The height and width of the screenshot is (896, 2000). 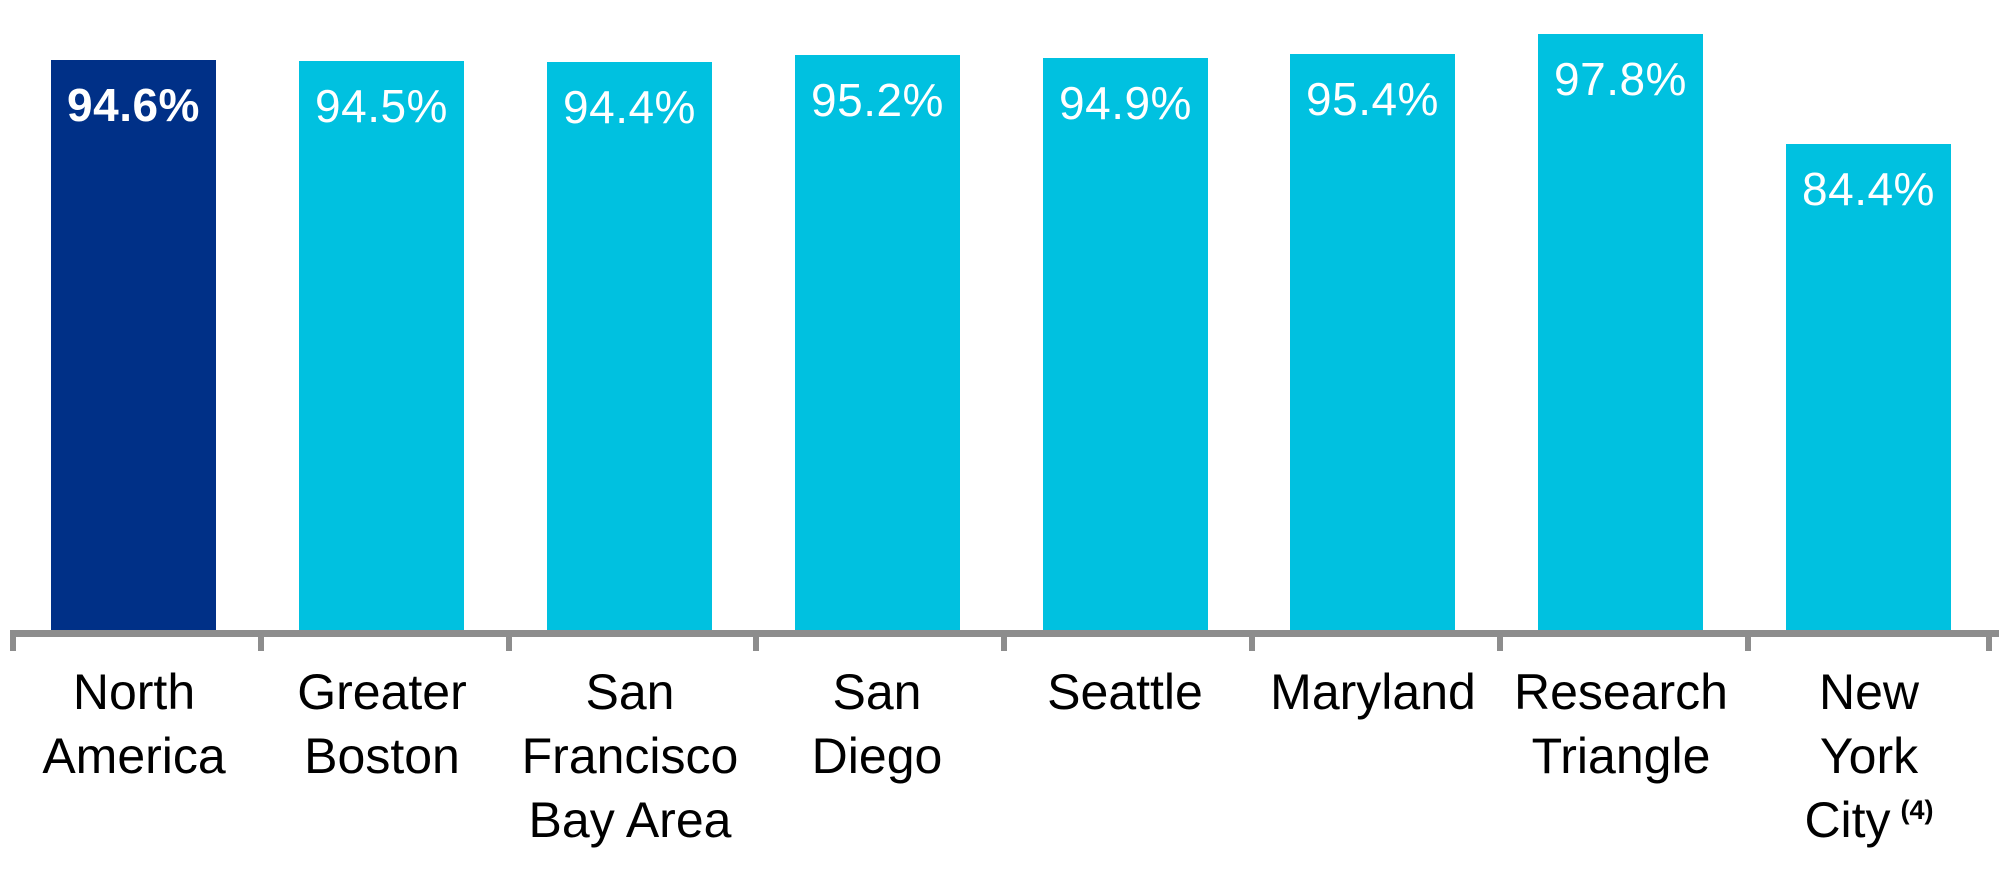 I want to click on category-label-line: York, so click(x=1869, y=756).